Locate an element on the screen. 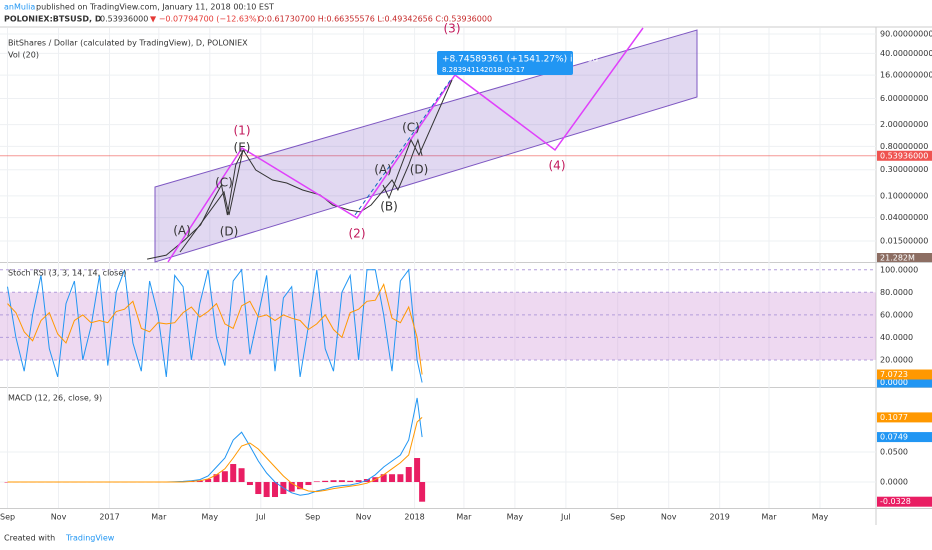  wave-label: (2) is located at coordinates (357, 234).